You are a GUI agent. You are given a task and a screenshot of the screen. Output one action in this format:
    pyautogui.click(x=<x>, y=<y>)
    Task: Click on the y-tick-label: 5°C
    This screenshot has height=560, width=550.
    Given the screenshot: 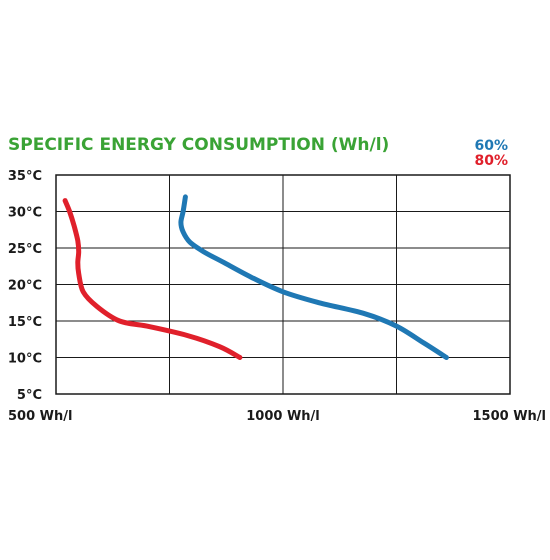 What is the action you would take?
    pyautogui.click(x=29, y=395)
    